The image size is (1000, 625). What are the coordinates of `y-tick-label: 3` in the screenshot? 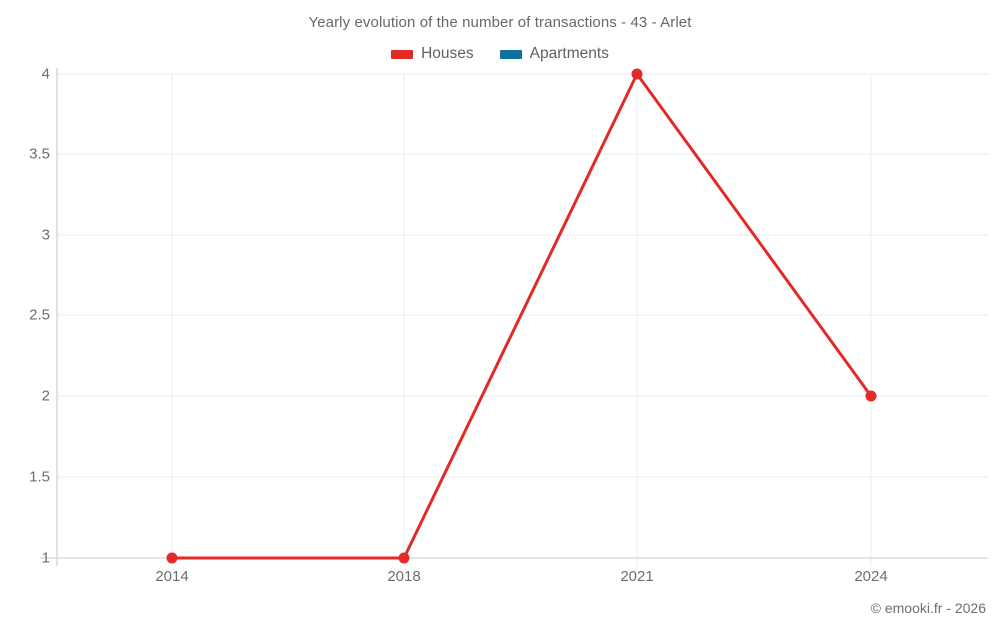 It's located at (45, 235).